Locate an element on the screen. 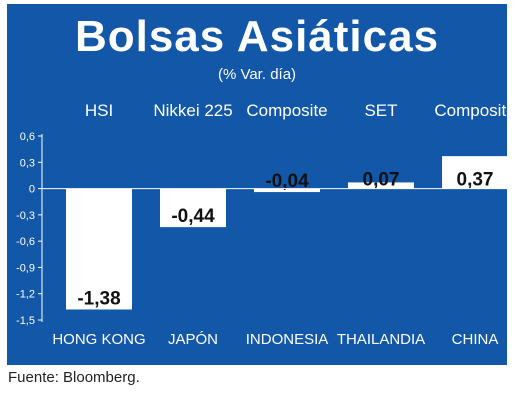 The width and height of the screenshot is (520, 402). category-label: HONG KONG is located at coordinates (98, 339).